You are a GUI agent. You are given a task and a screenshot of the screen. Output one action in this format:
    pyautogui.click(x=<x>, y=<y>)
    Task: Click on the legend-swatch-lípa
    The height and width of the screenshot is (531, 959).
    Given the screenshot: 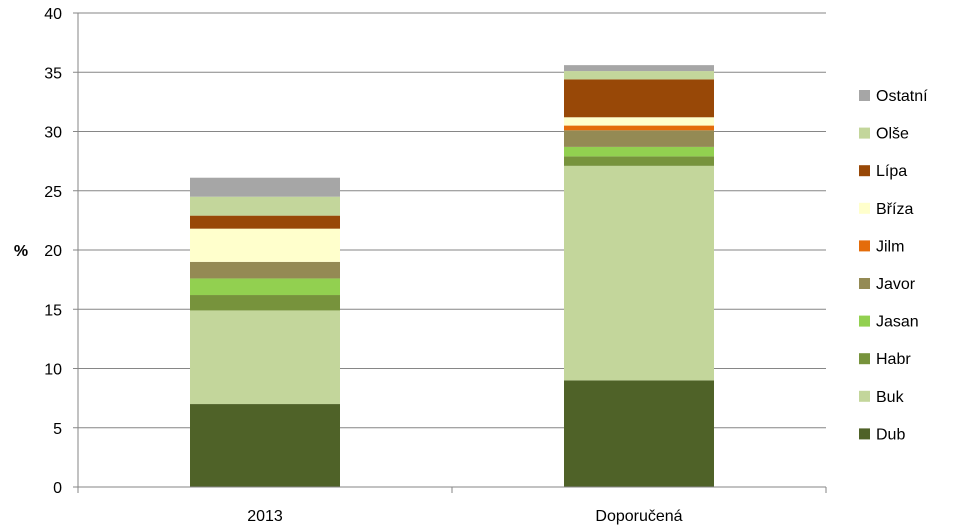 What is the action you would take?
    pyautogui.click(x=864, y=171)
    